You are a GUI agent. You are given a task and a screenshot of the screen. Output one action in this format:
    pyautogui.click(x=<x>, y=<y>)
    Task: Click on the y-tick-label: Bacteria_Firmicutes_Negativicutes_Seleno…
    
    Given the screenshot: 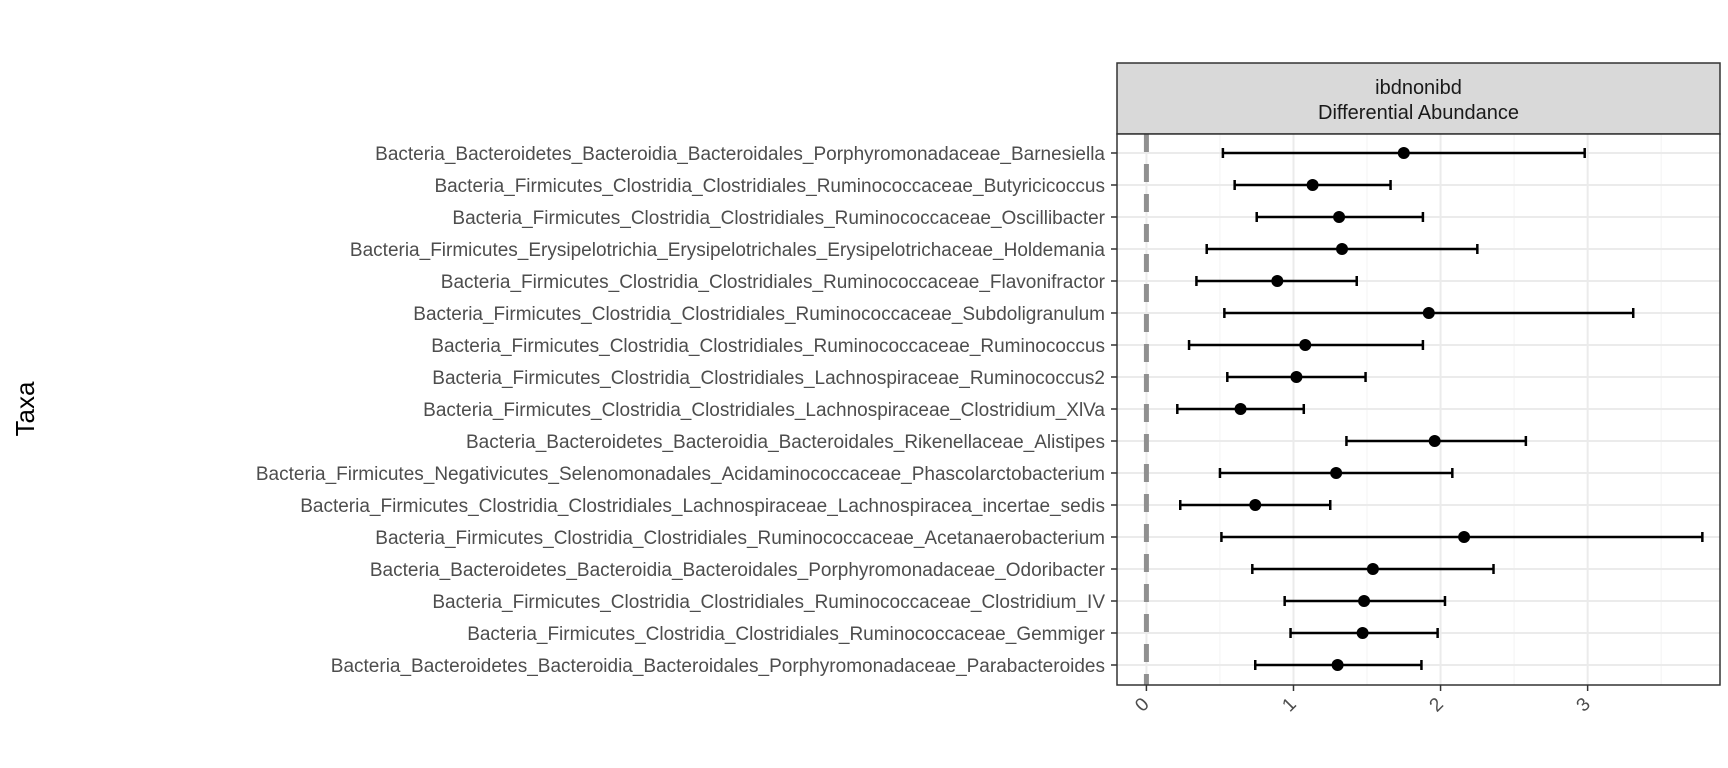 What is the action you would take?
    pyautogui.click(x=680, y=474)
    